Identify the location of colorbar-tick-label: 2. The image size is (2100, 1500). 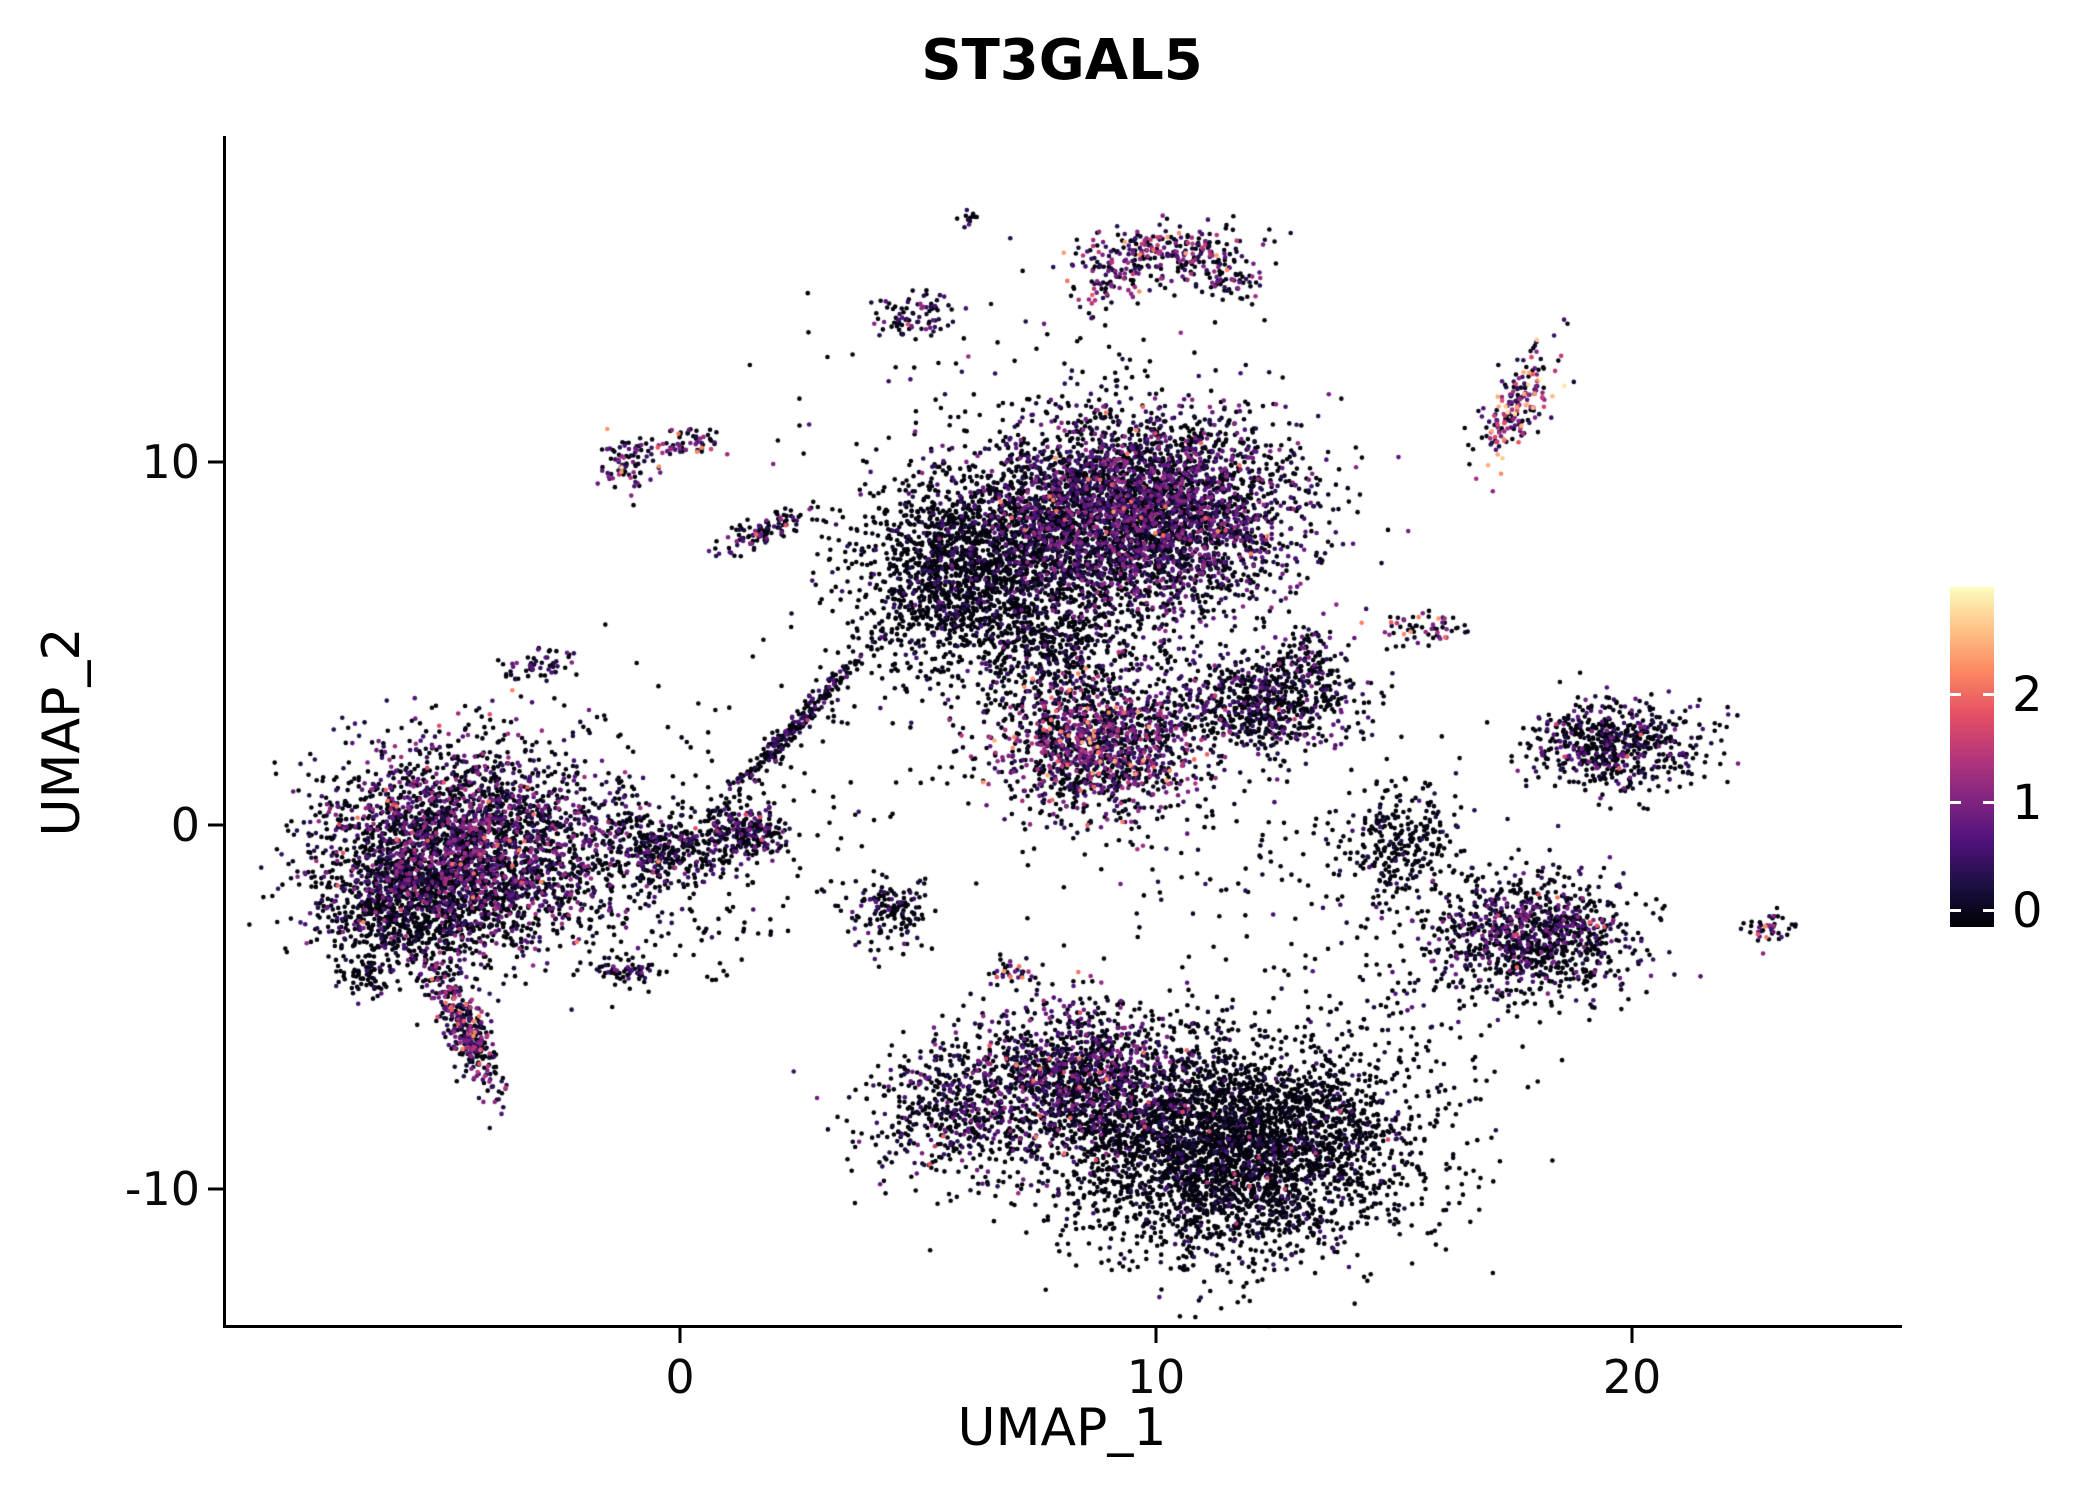
(2027, 694).